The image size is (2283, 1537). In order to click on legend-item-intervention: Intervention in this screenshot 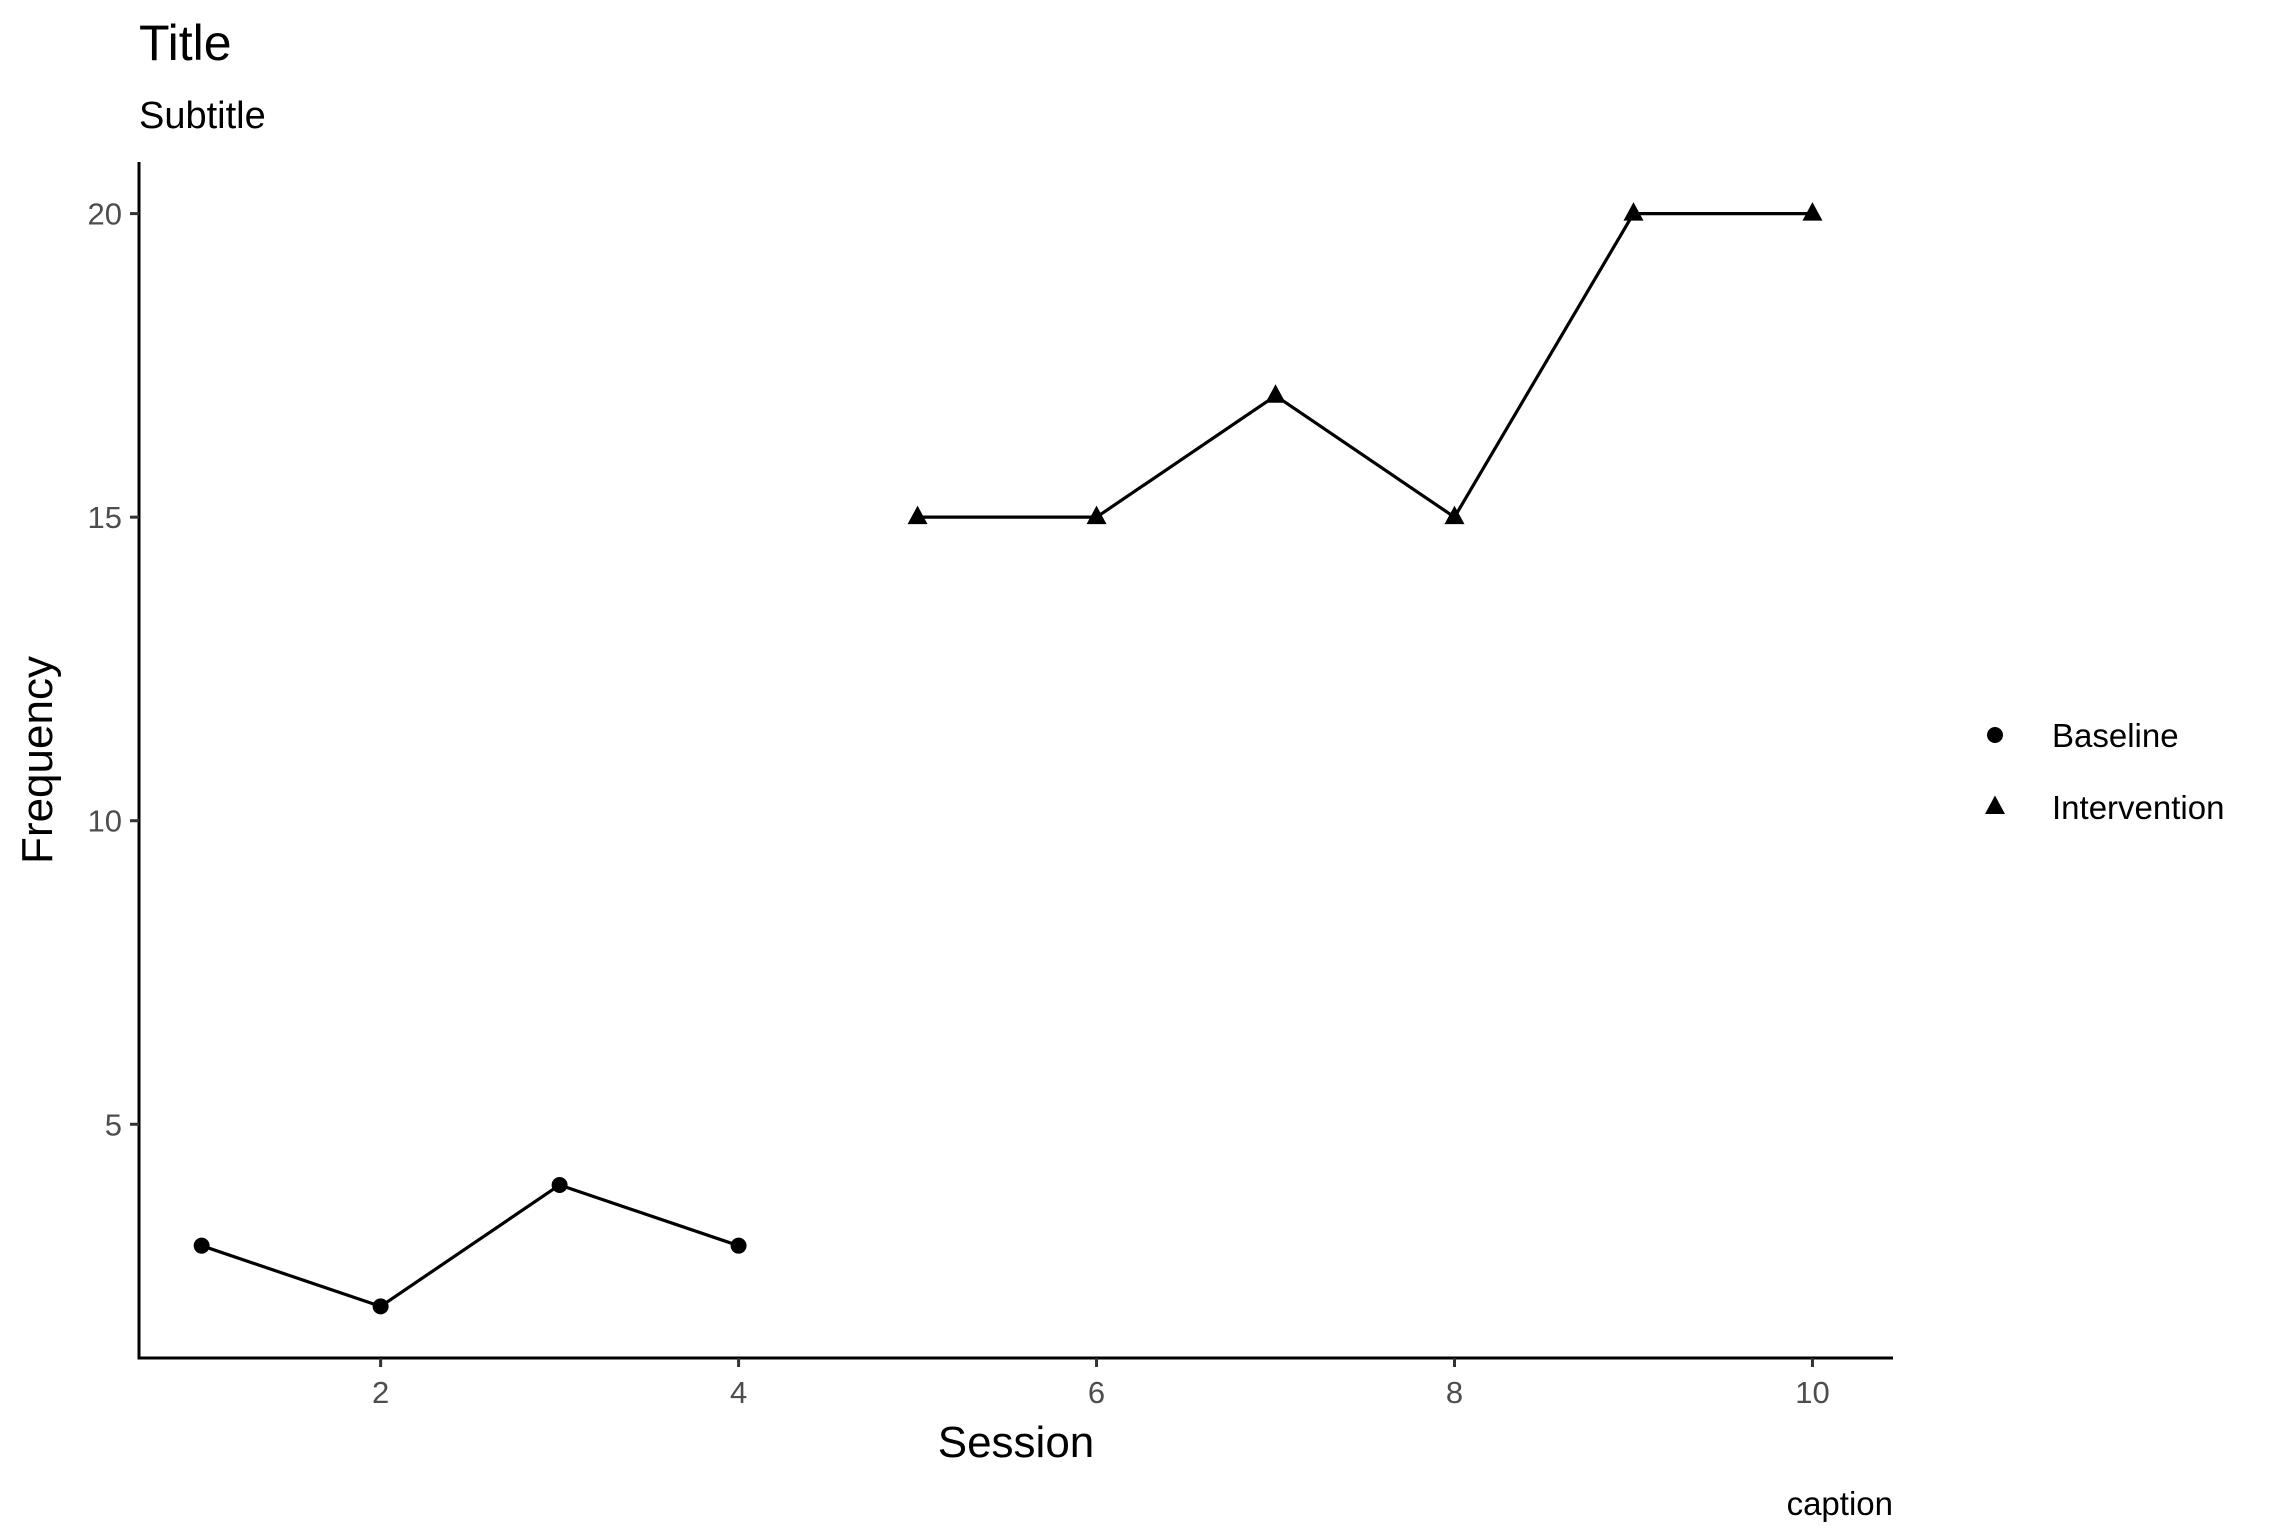, I will do `click(2104, 807)`.